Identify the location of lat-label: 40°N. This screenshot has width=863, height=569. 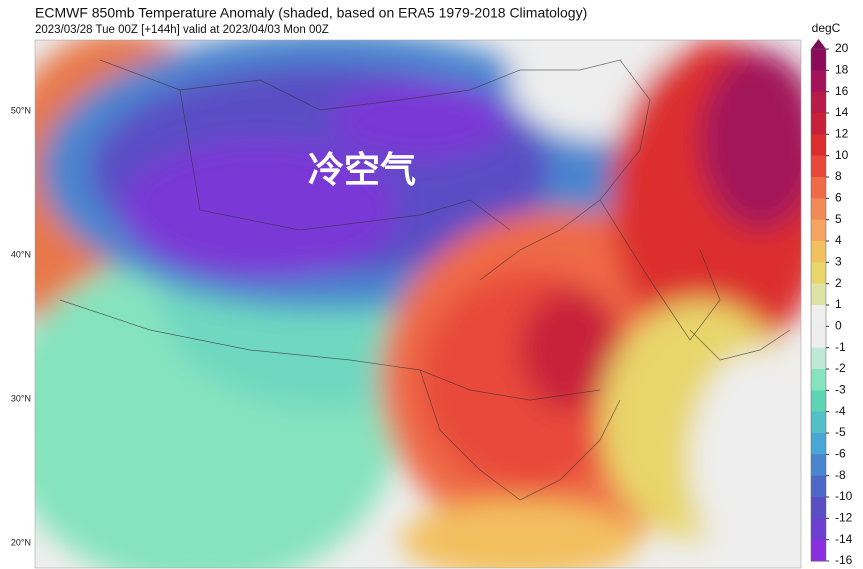
(21, 254).